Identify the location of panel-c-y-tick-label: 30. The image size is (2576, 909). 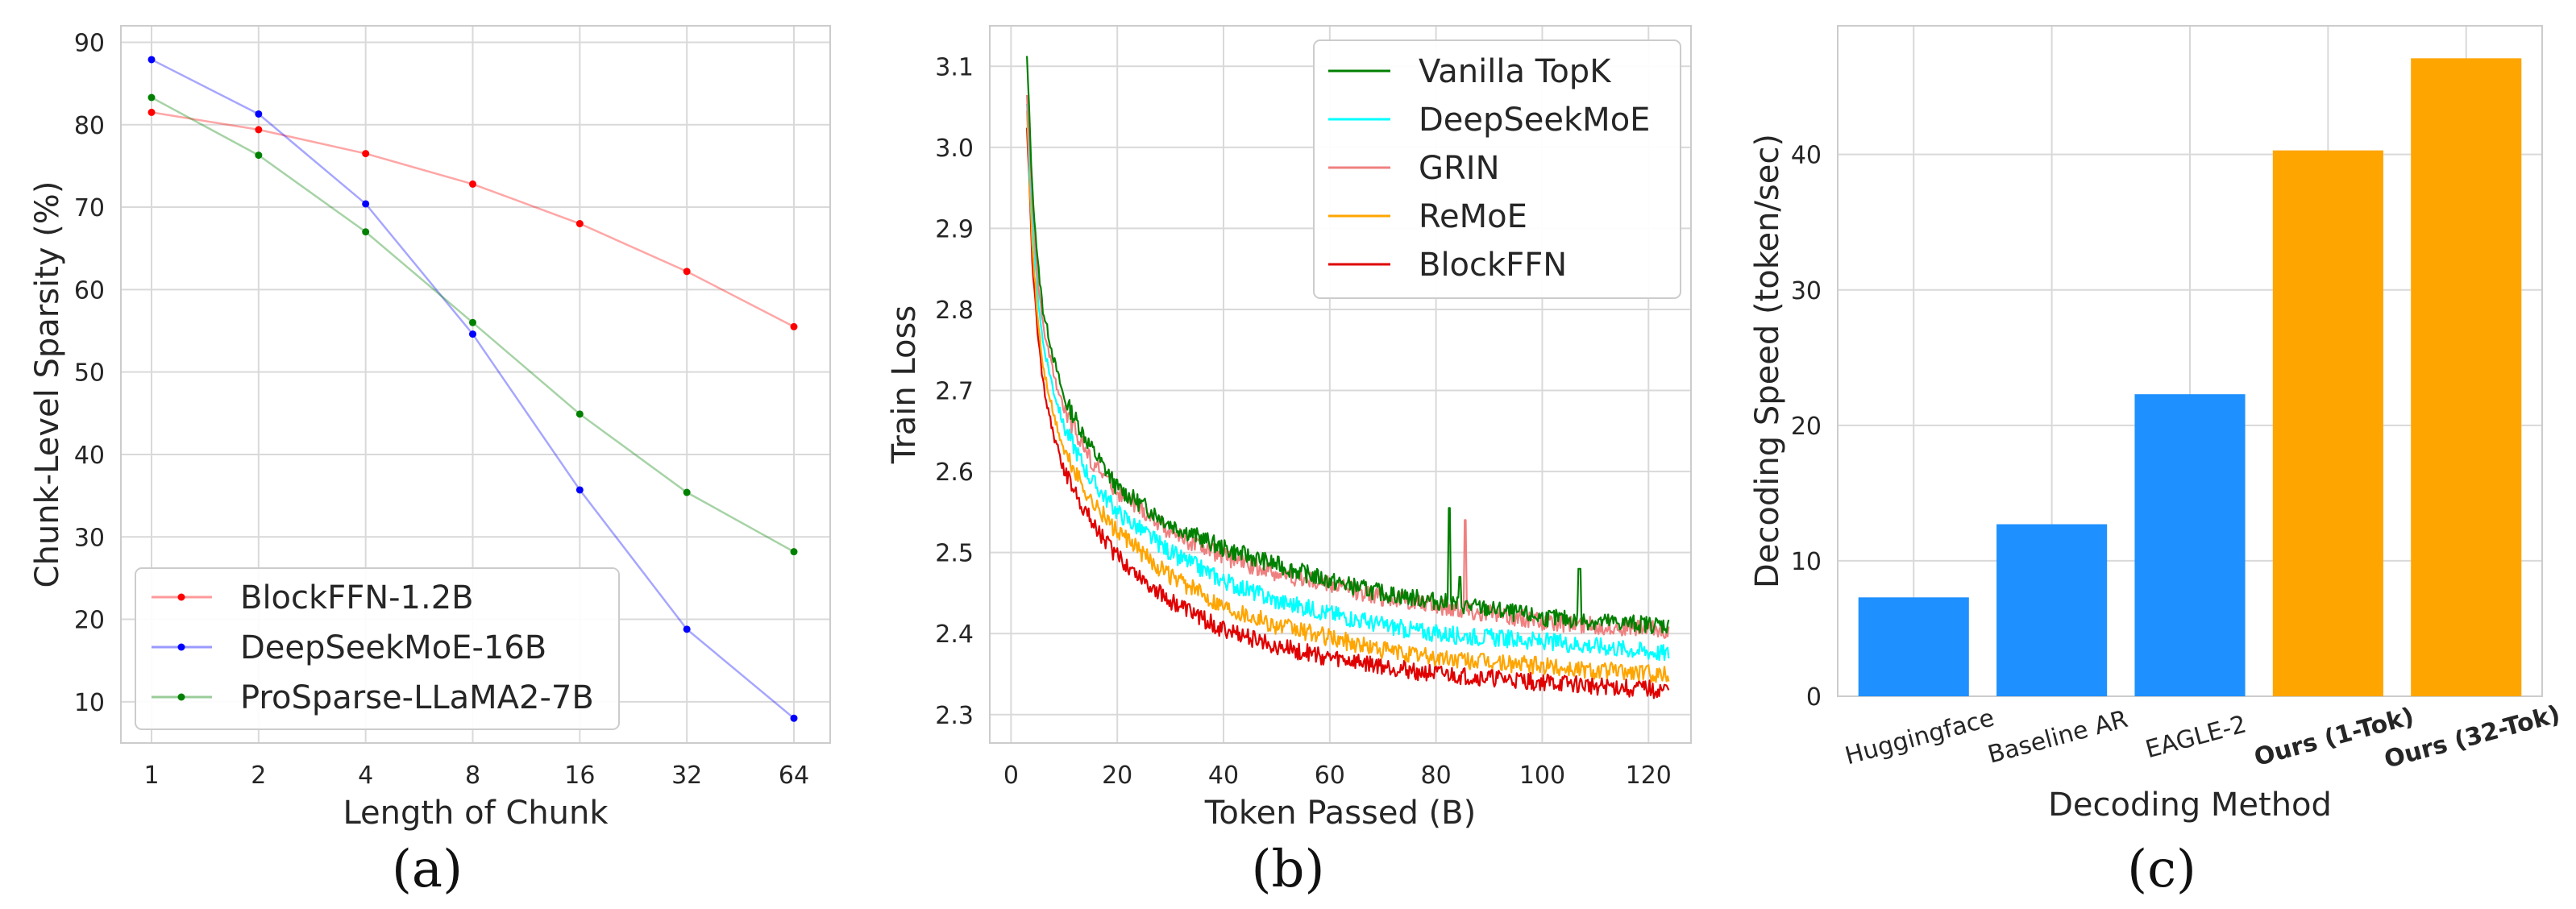
(1806, 291).